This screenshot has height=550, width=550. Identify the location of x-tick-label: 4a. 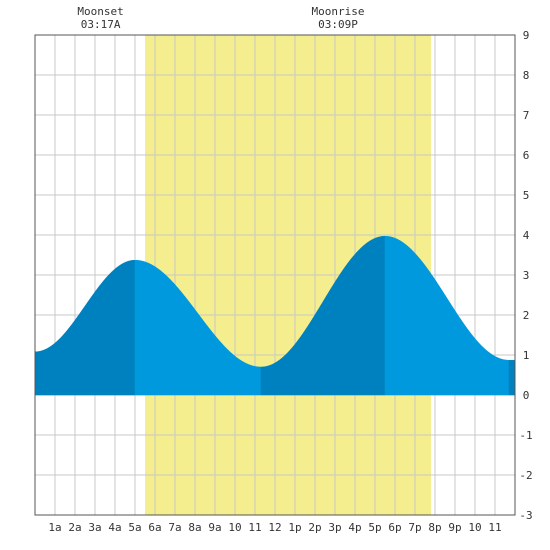
(114, 527).